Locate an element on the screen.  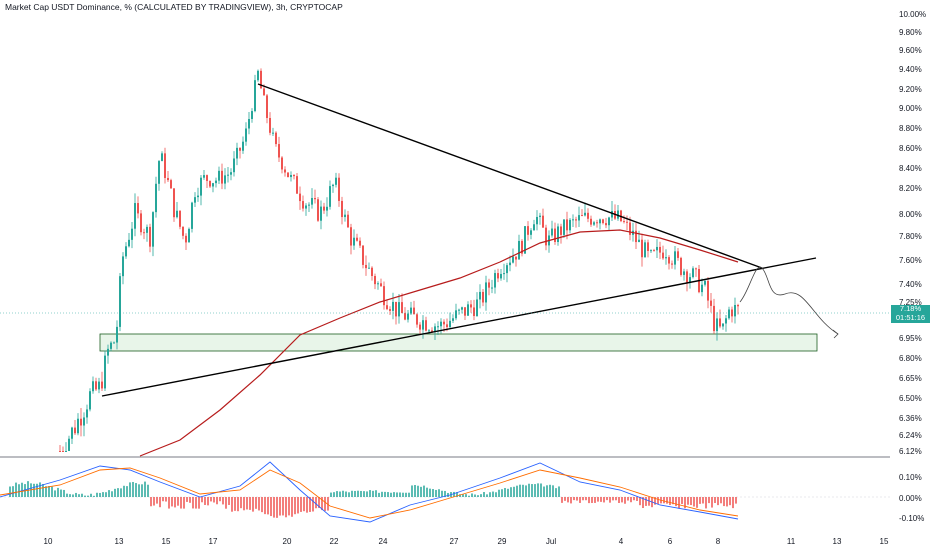
y-tick-label: 7.25% is located at coordinates (910, 302).